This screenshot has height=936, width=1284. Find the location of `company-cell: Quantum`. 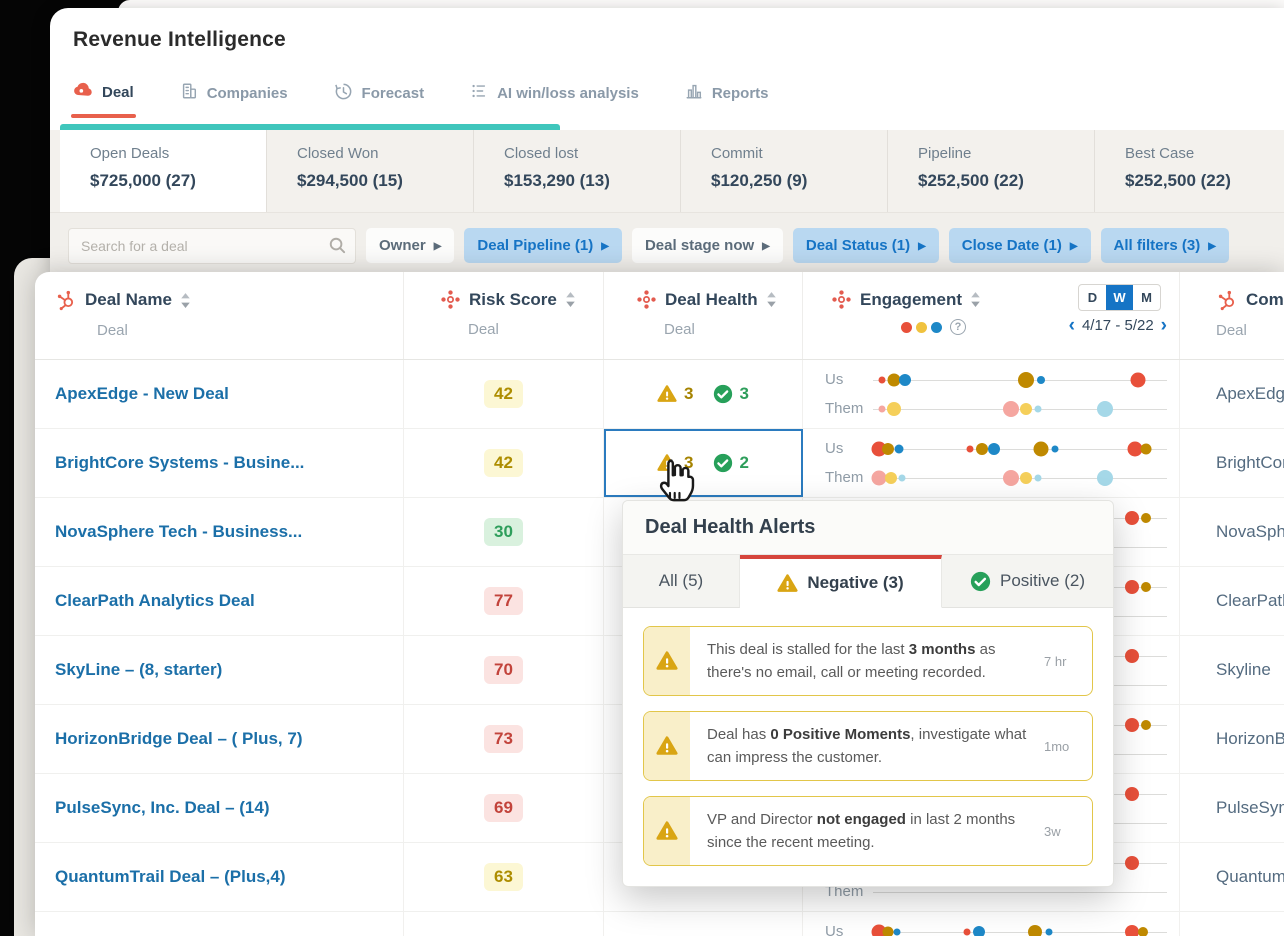

company-cell: Quantum is located at coordinates (1232, 877).